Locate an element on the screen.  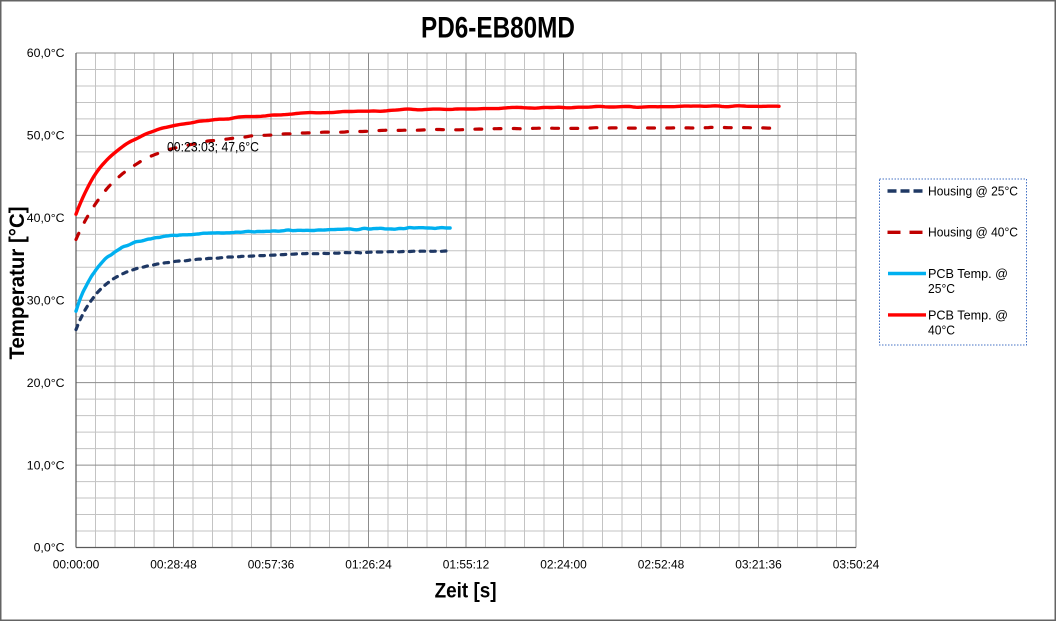
svg-text: 02:24:00 is located at coordinates (563, 566).